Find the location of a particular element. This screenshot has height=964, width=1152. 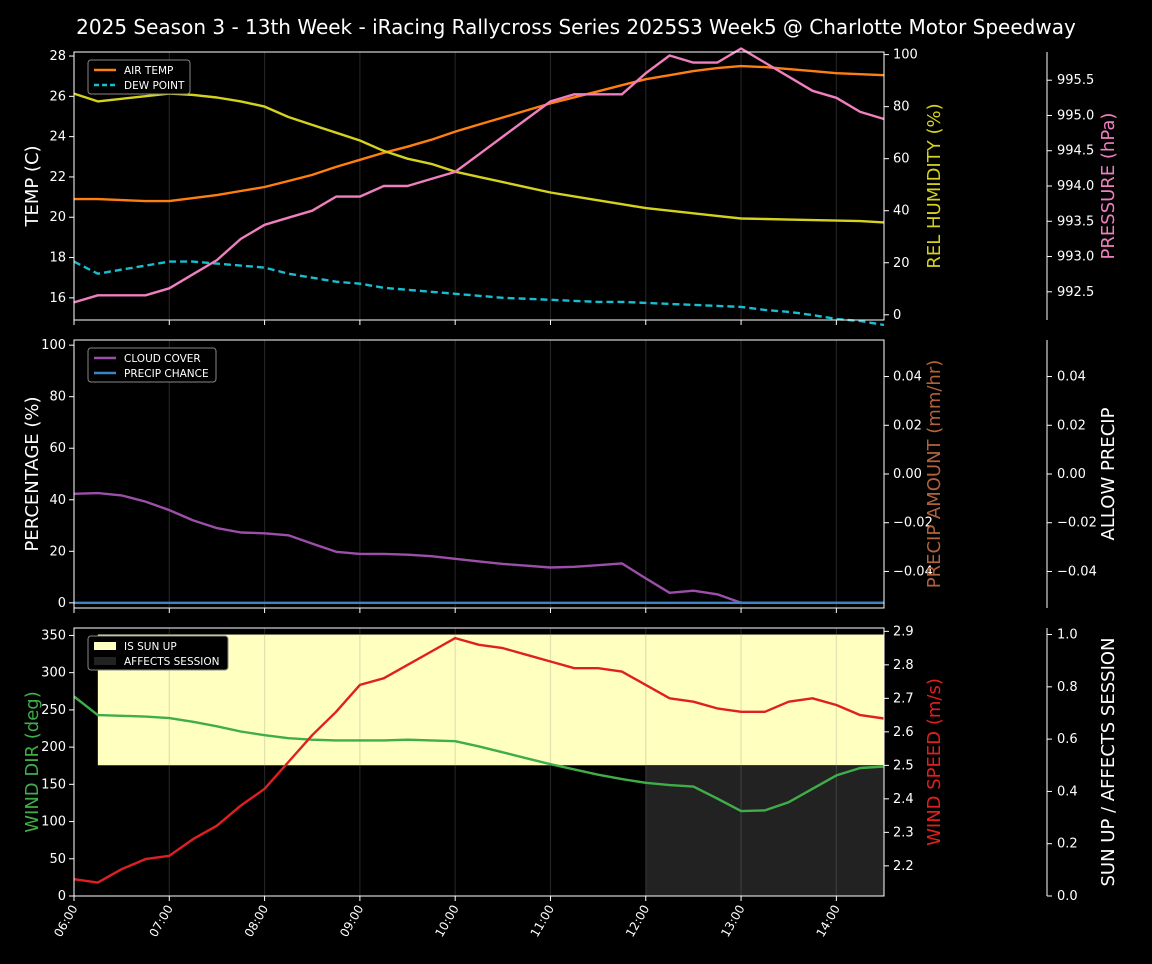

right-tick-label: 2.7 is located at coordinates (903, 698).